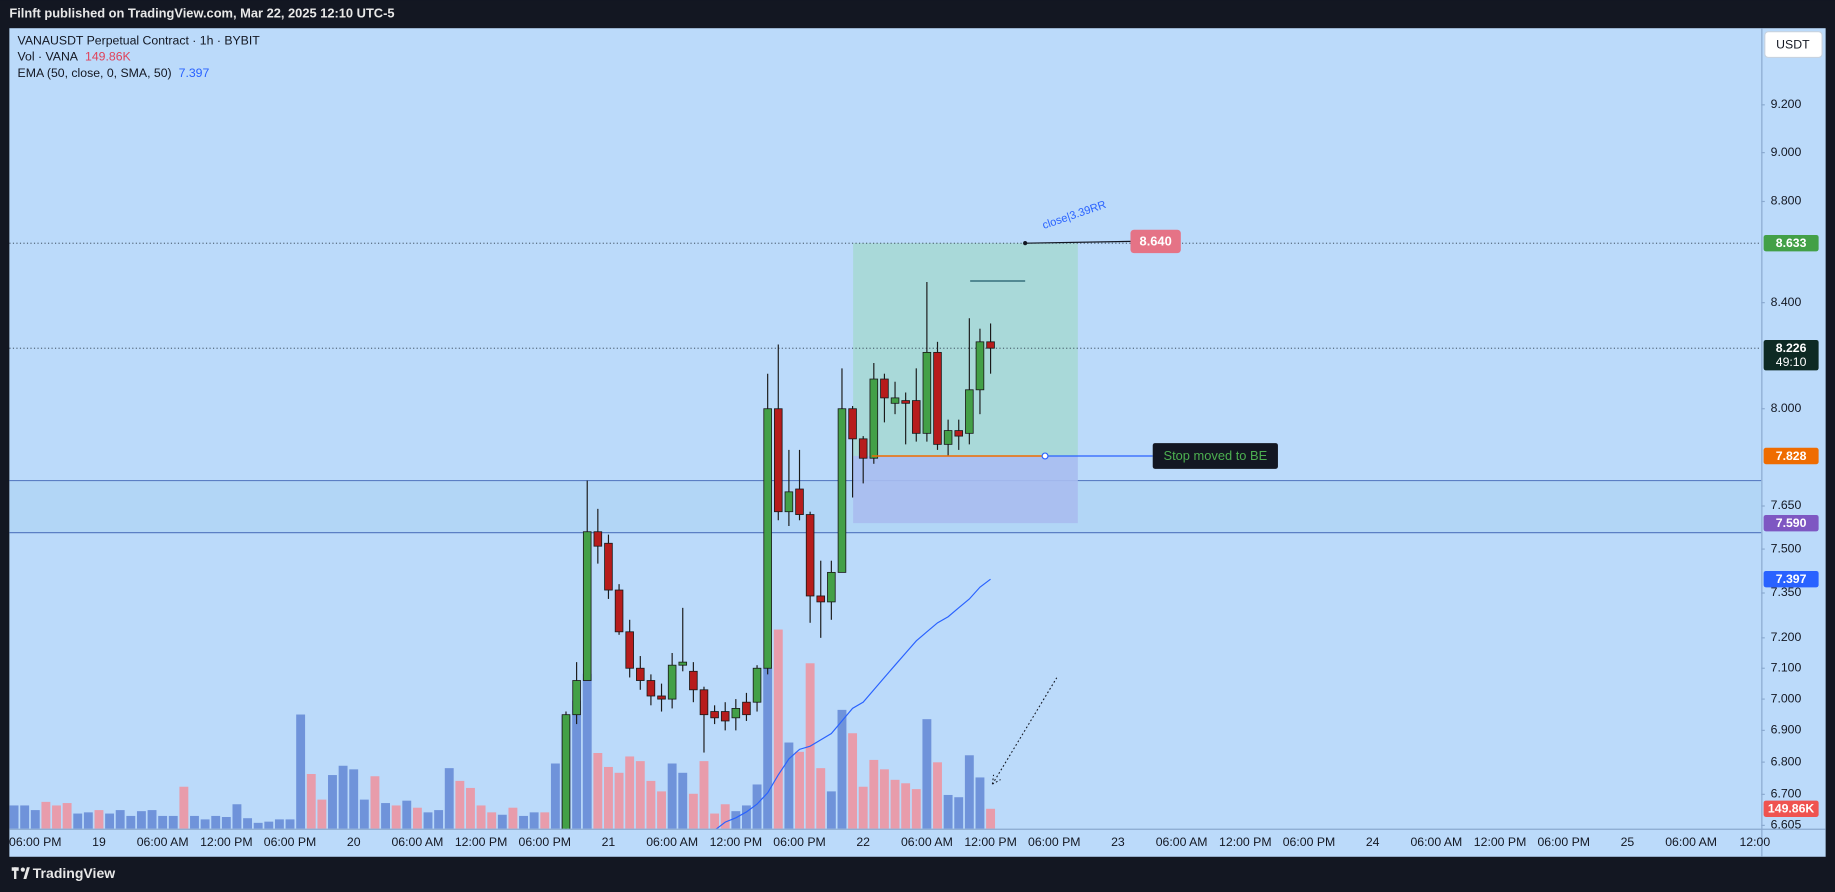 This screenshot has width=1835, height=892. Describe the element at coordinates (1791, 523) in the screenshot. I see `price-label: 7.590` at that location.